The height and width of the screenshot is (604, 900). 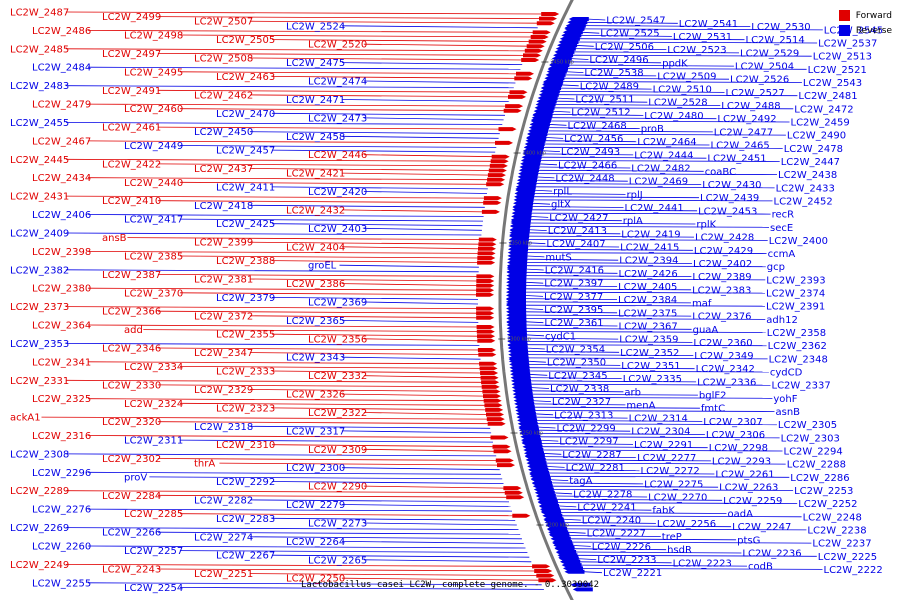 I want to click on gene-label-left: LC2W_2317, so click(x=315, y=431).